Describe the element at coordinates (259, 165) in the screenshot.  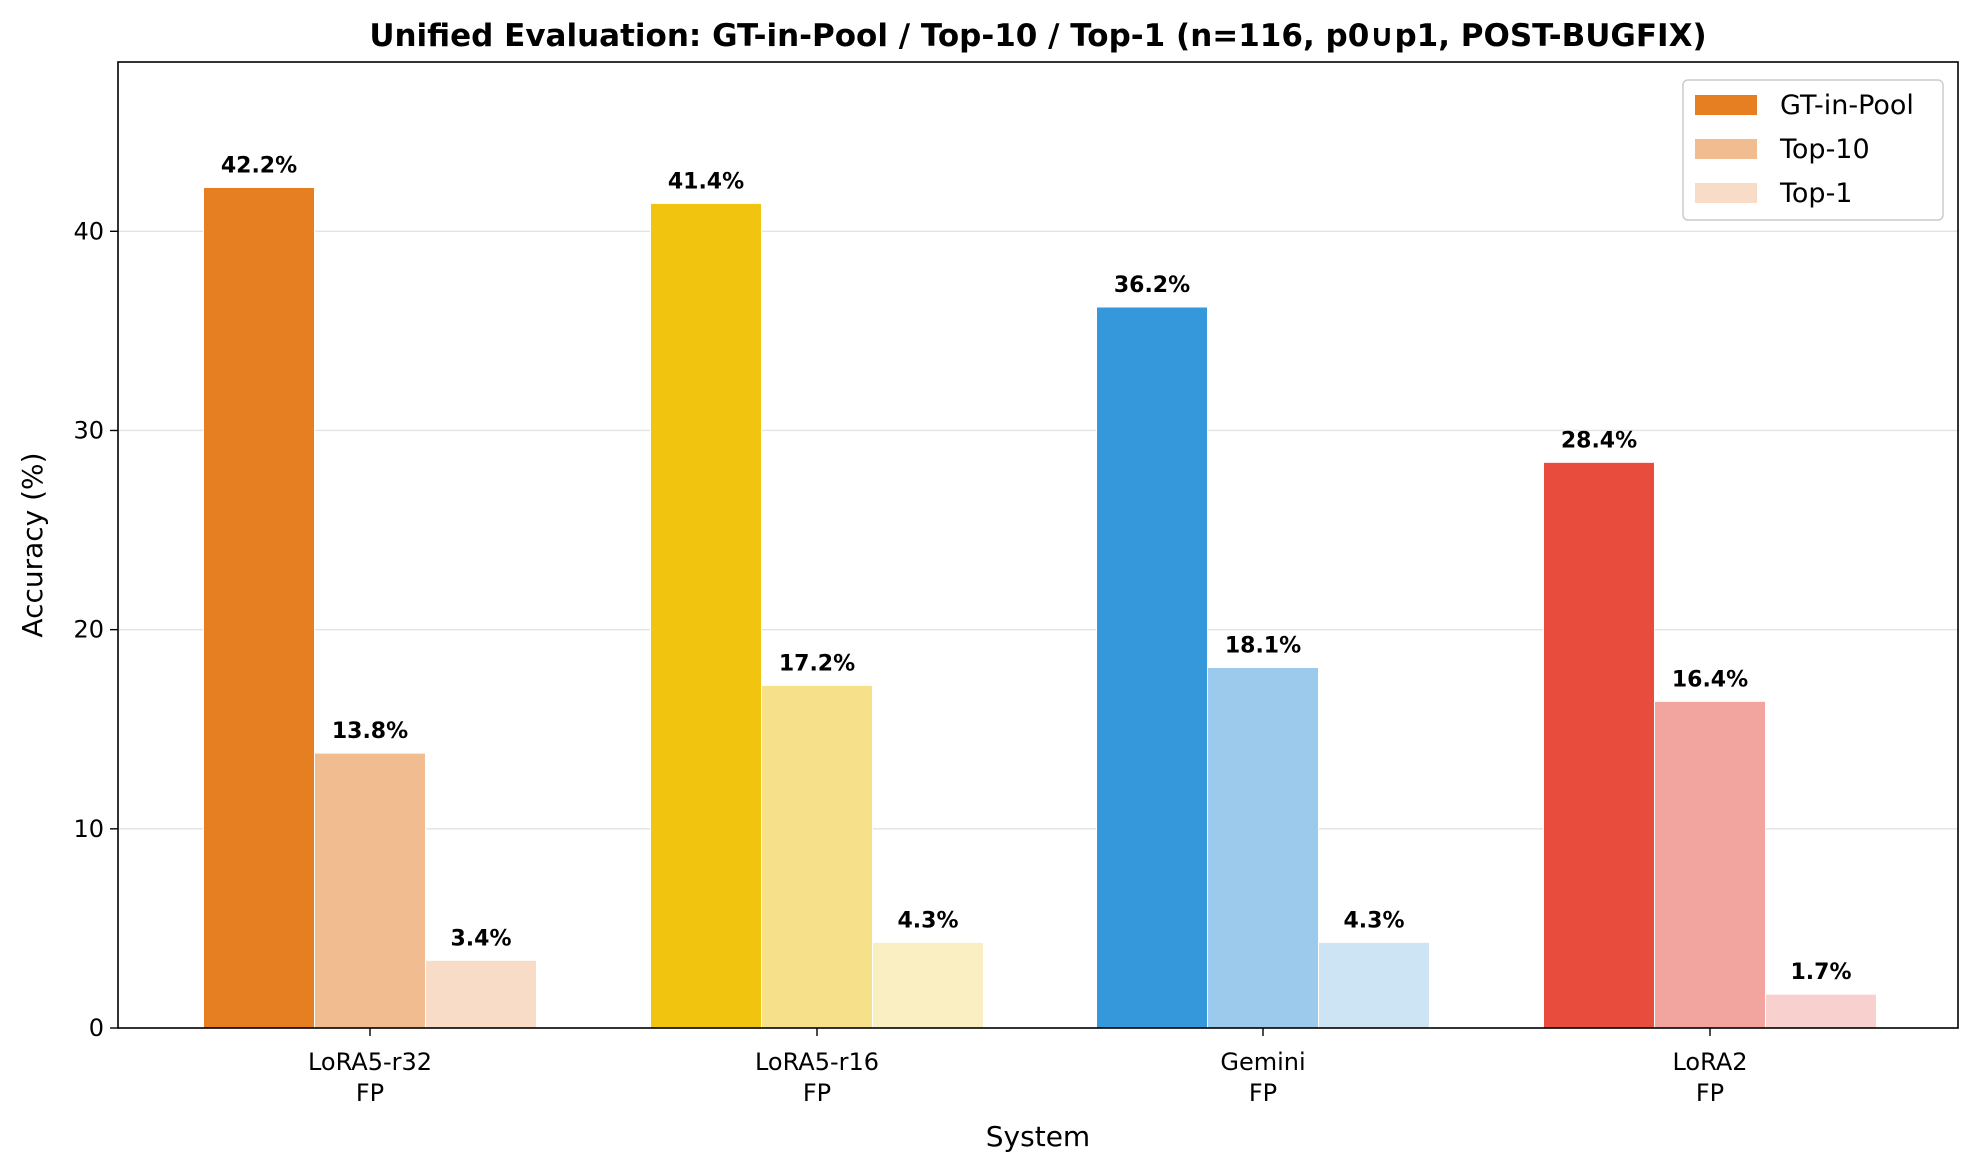
I see `data-label: 42.2%` at that location.